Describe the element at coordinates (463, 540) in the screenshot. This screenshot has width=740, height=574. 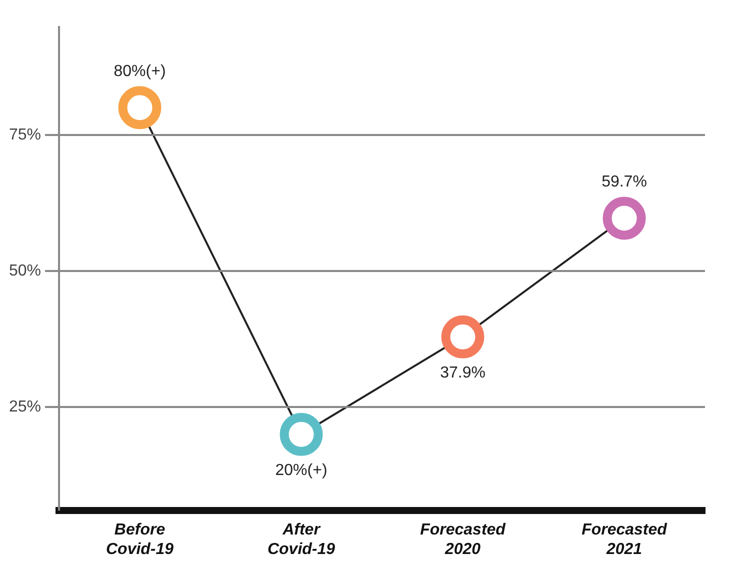
I see `x-tick-label: Forecasted 2020` at that location.